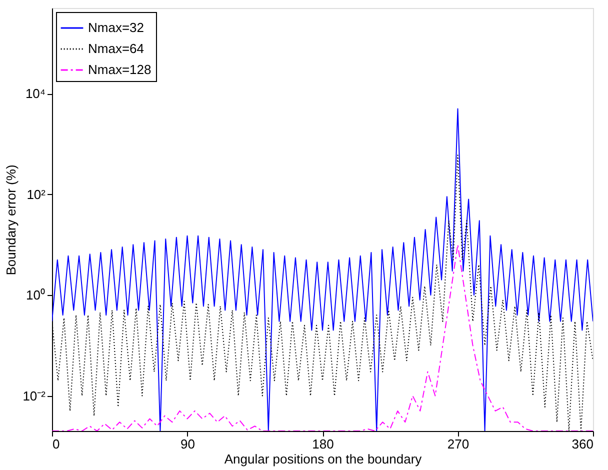  I want to click on y-tick-label: 10⁻², so click(34, 396).